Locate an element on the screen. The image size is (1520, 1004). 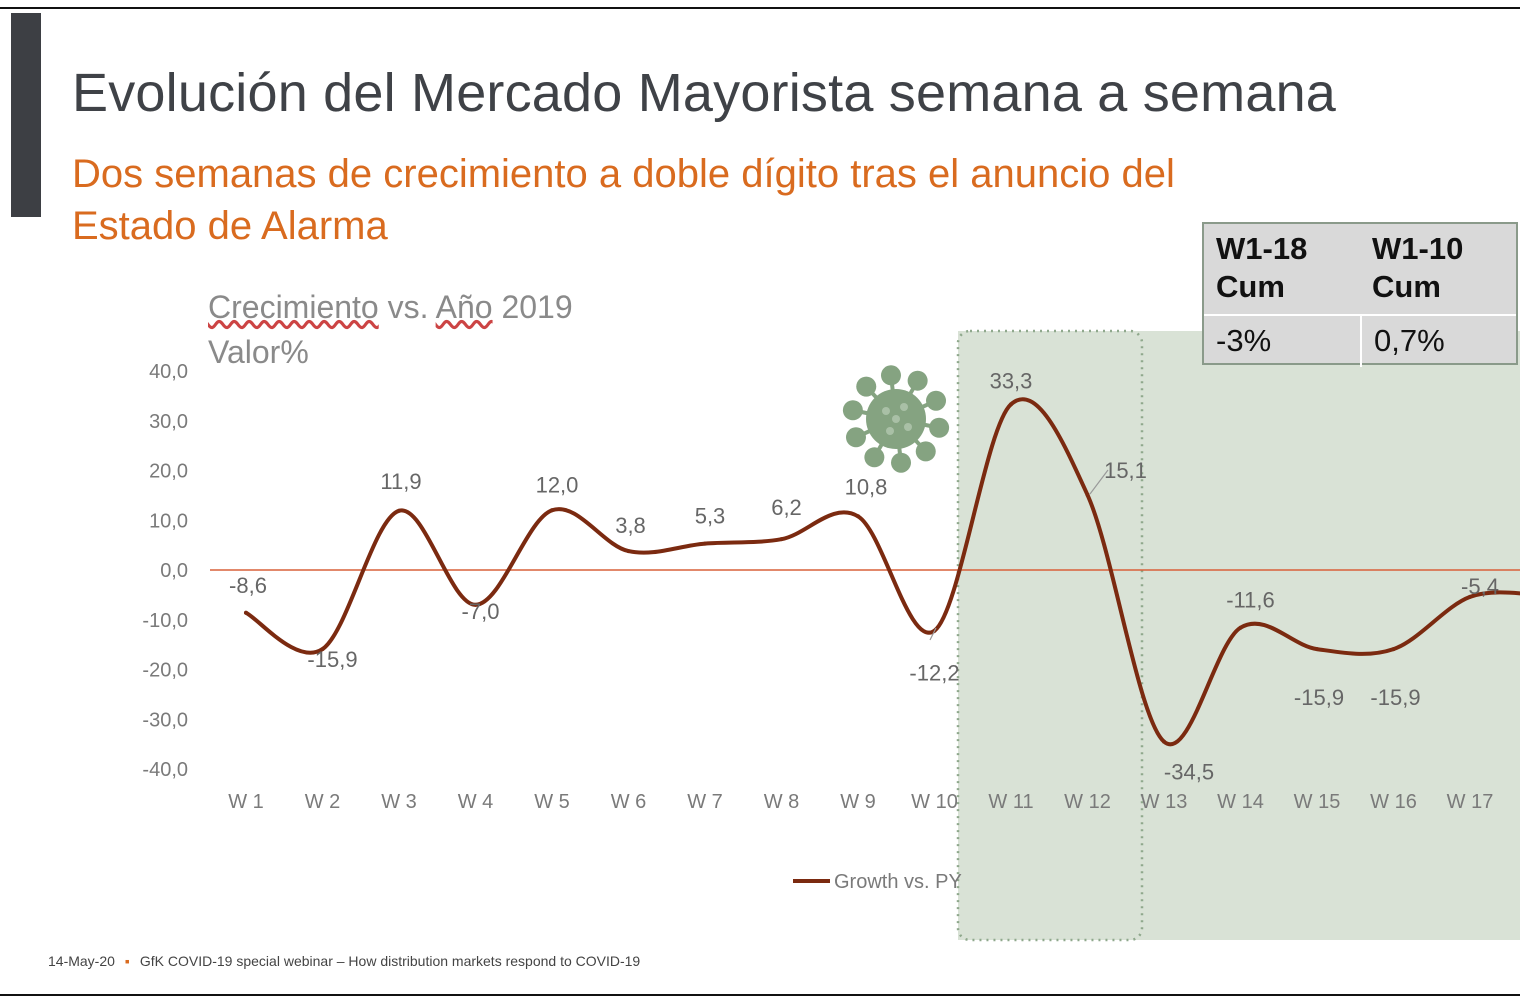
data-label: 3,8 is located at coordinates (630, 525).